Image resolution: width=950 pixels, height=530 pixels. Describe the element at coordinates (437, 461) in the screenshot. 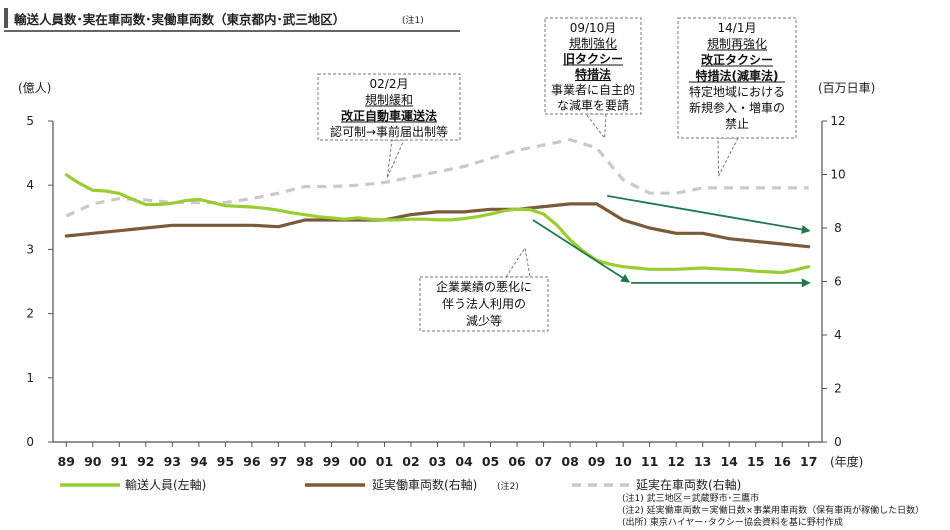

I see `x-tick-label: 03` at that location.